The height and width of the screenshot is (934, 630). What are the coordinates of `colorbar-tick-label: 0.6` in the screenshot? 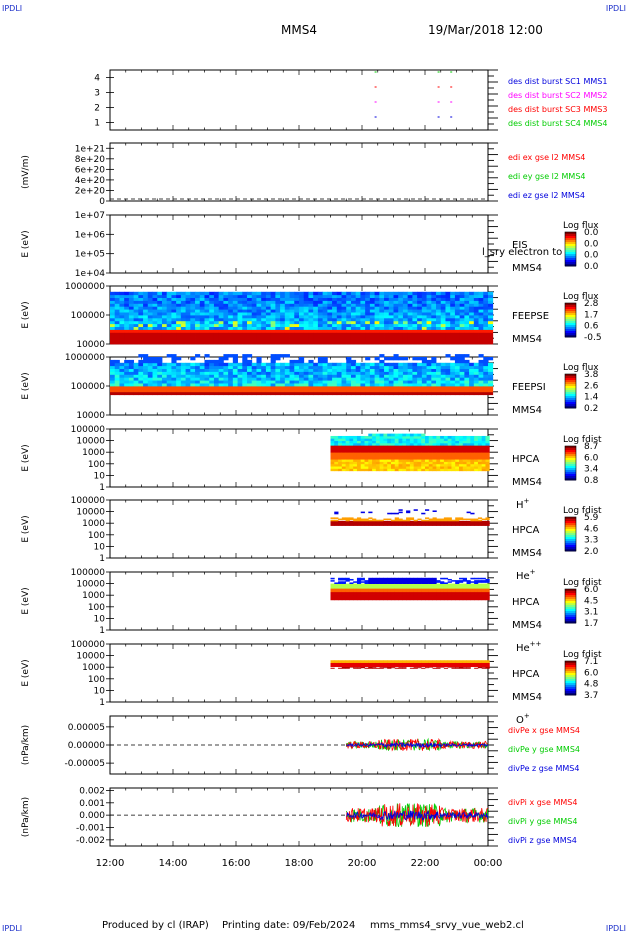 It's located at (591, 327).